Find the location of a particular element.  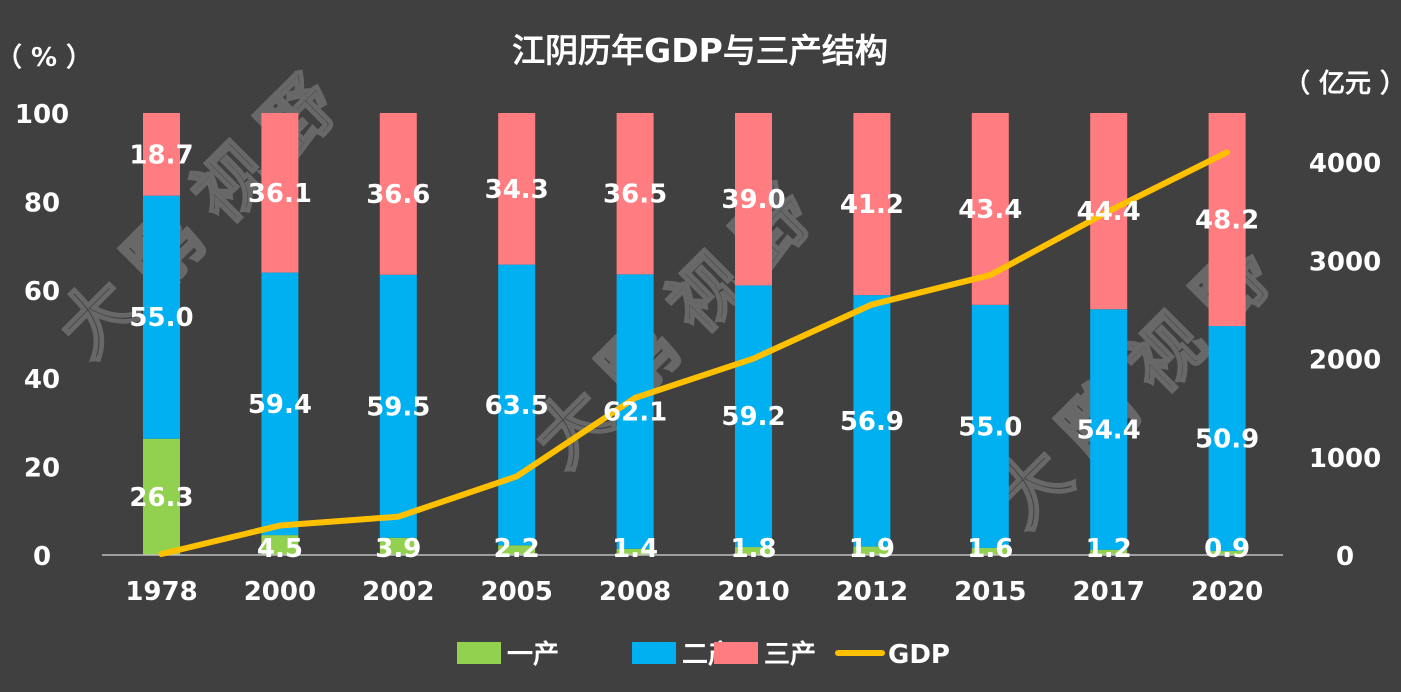

data-label-二产: 63.5 is located at coordinates (517, 406).